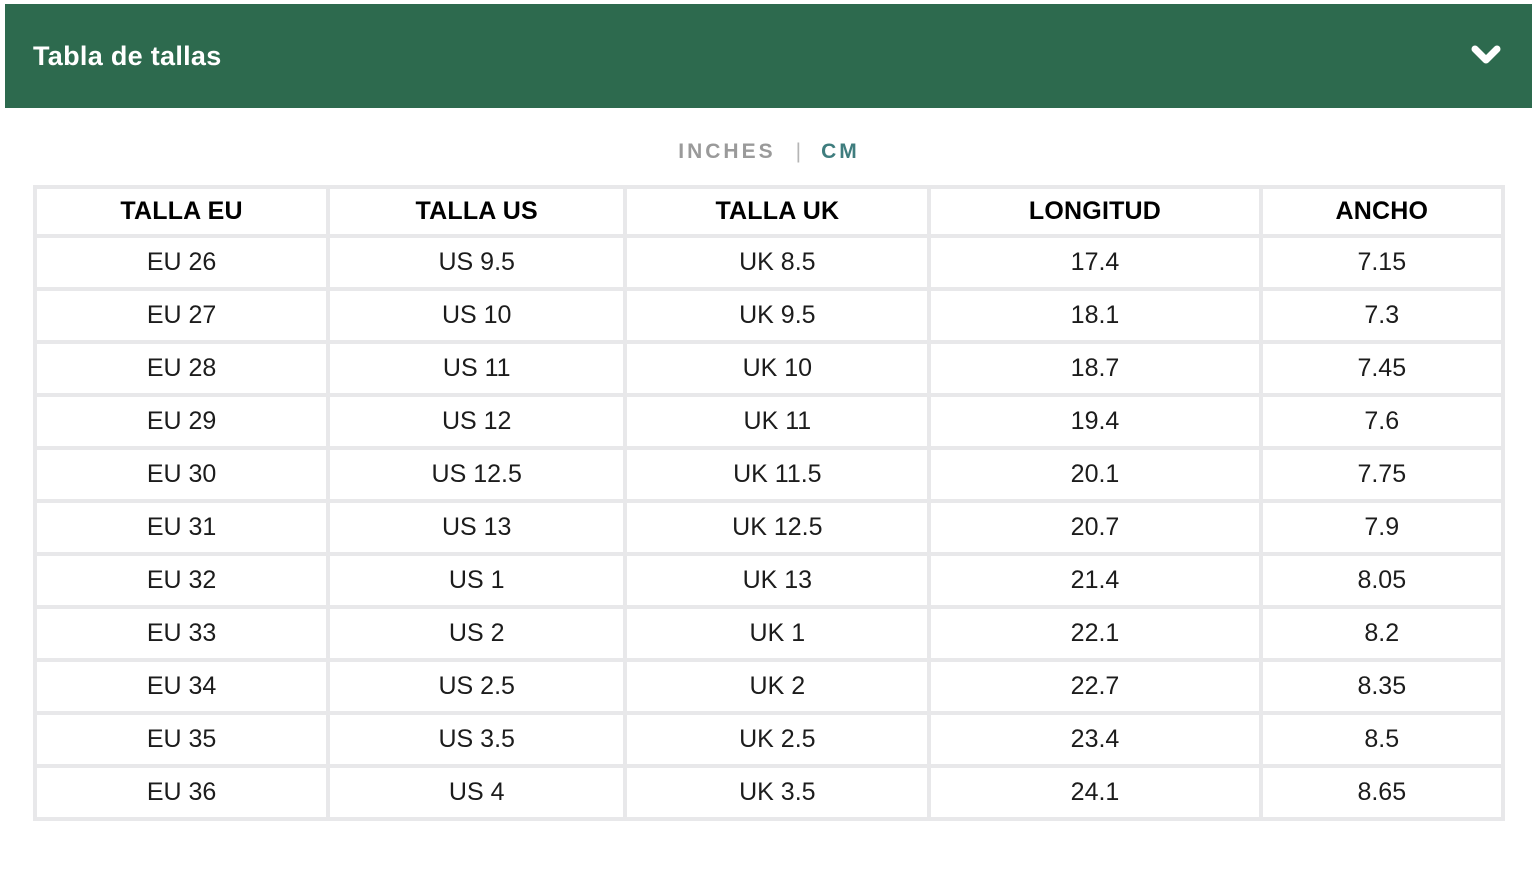 The width and height of the screenshot is (1538, 882). Describe the element at coordinates (477, 739) in the screenshot. I see `table-cell: US 3.5` at that location.